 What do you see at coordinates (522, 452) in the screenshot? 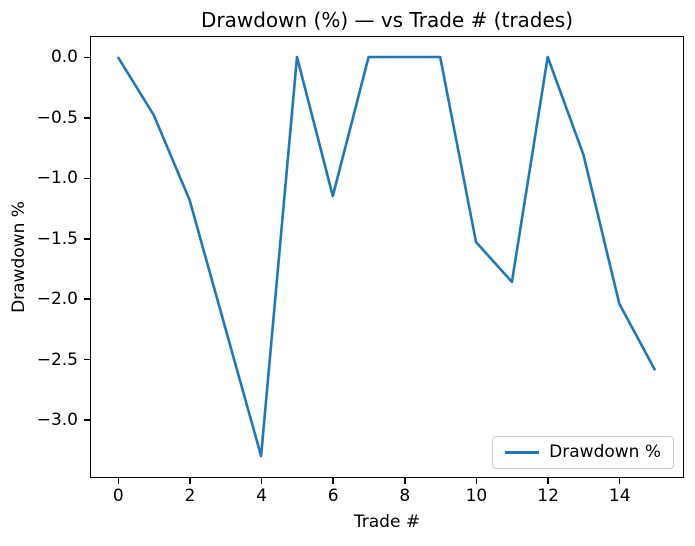
I see `legend-line-sample` at bounding box center [522, 452].